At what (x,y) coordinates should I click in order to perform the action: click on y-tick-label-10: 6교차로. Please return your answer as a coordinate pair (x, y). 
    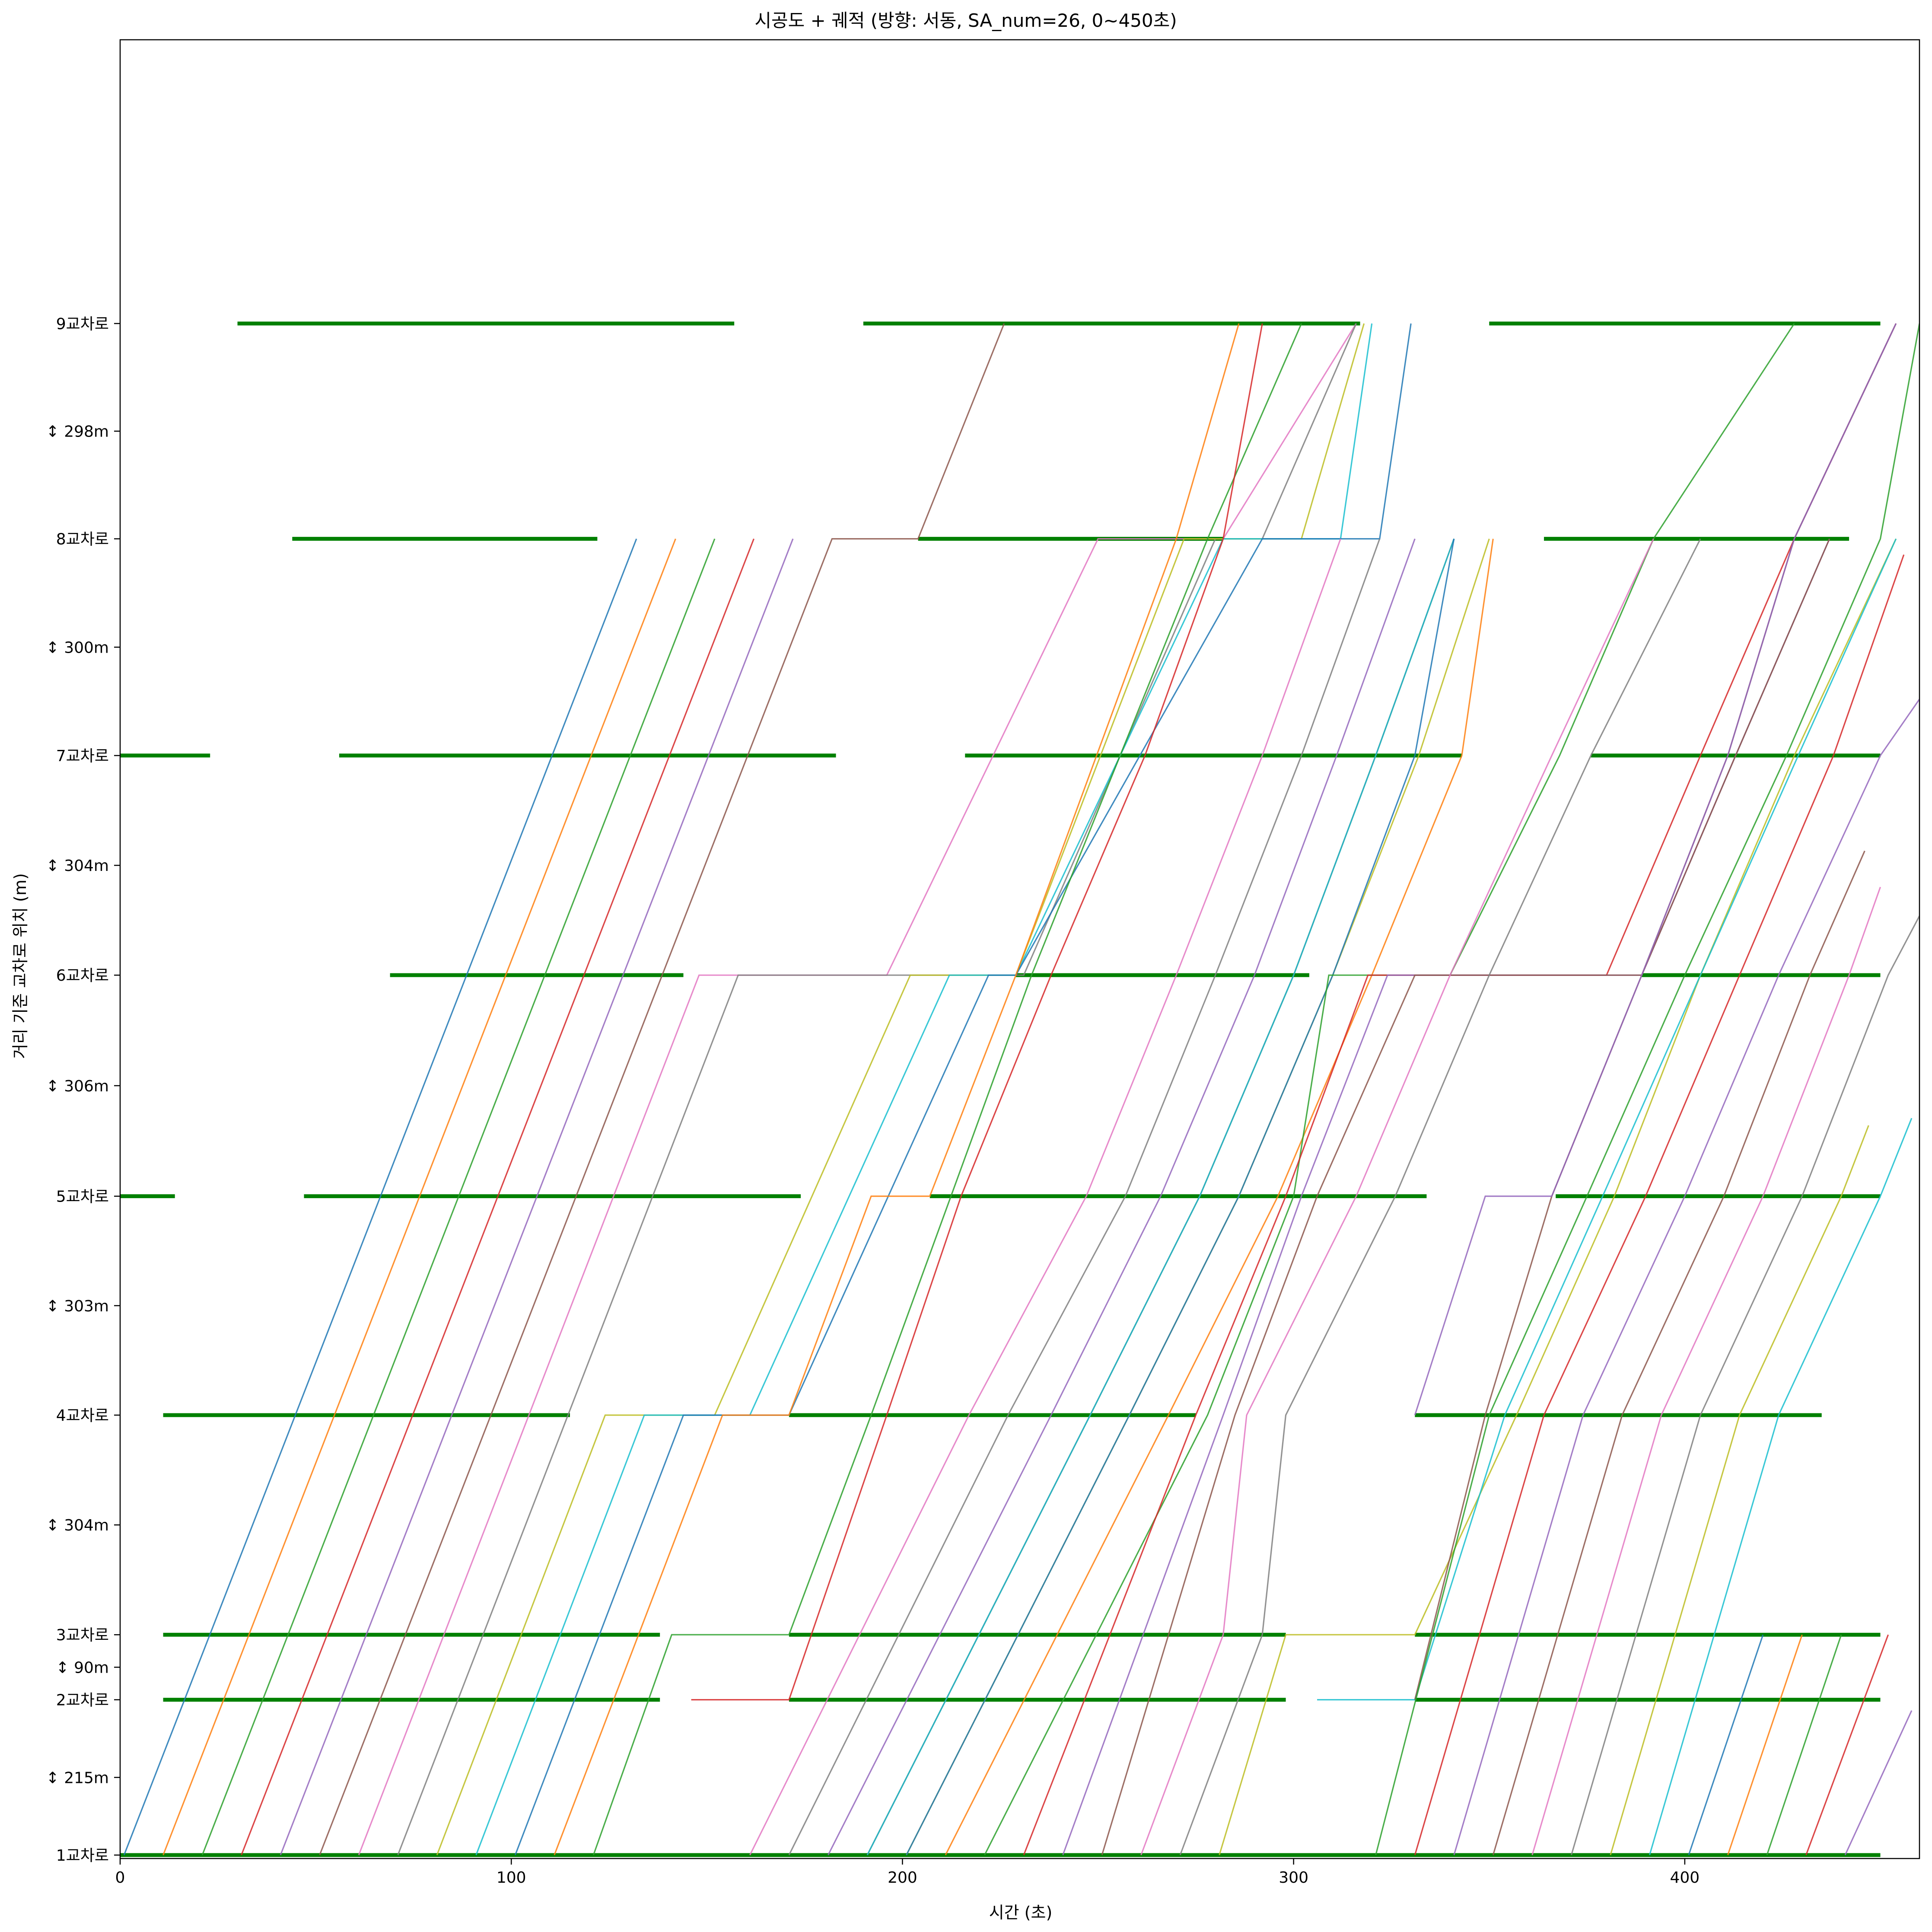
    Looking at the image, I should click on (82, 976).